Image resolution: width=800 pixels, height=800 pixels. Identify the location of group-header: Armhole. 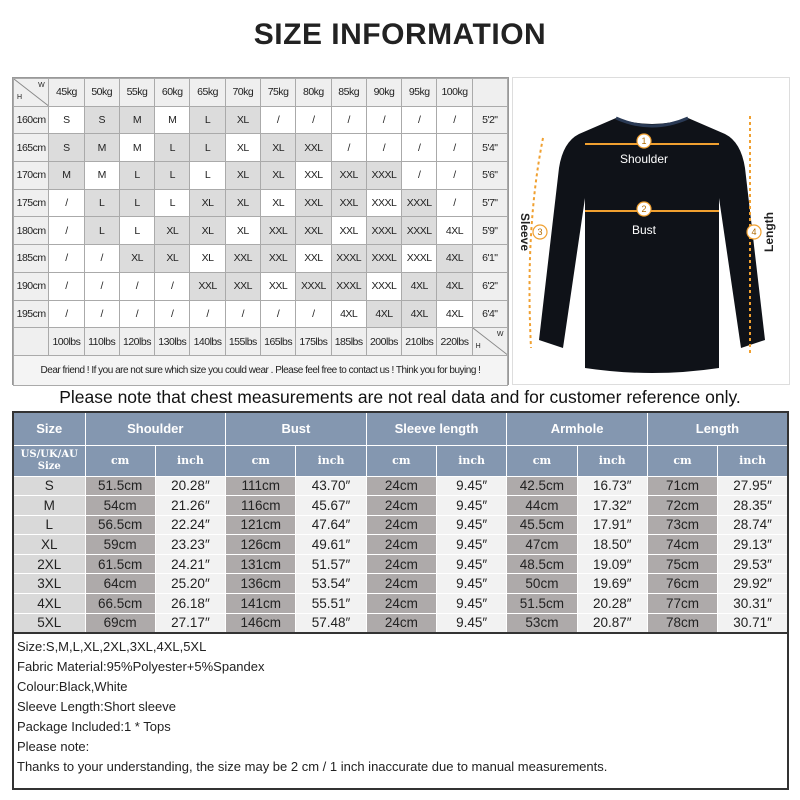
(577, 428).